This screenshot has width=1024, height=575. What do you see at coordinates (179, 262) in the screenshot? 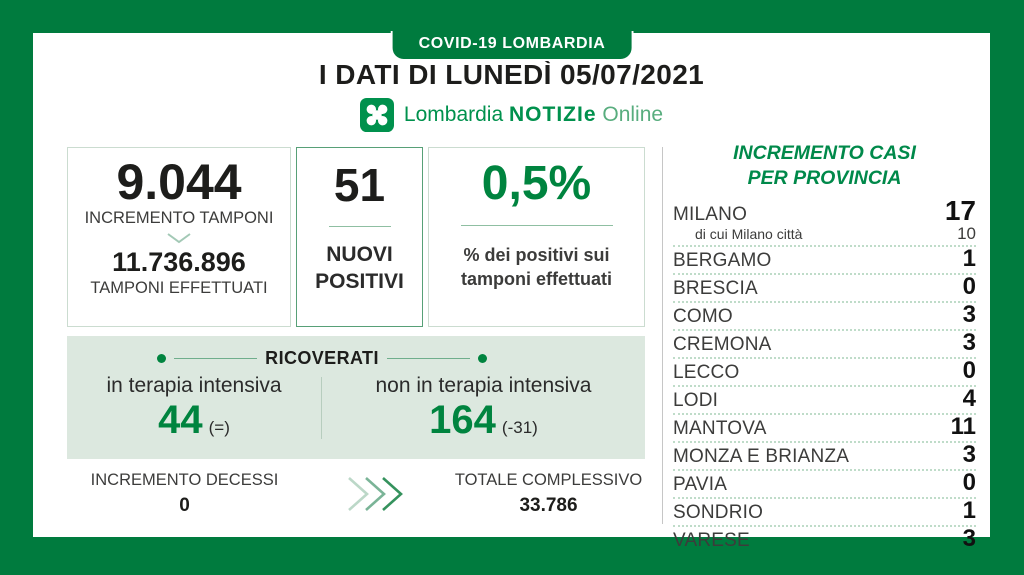
I see `tamponi-total-value: 11.736.896` at bounding box center [179, 262].